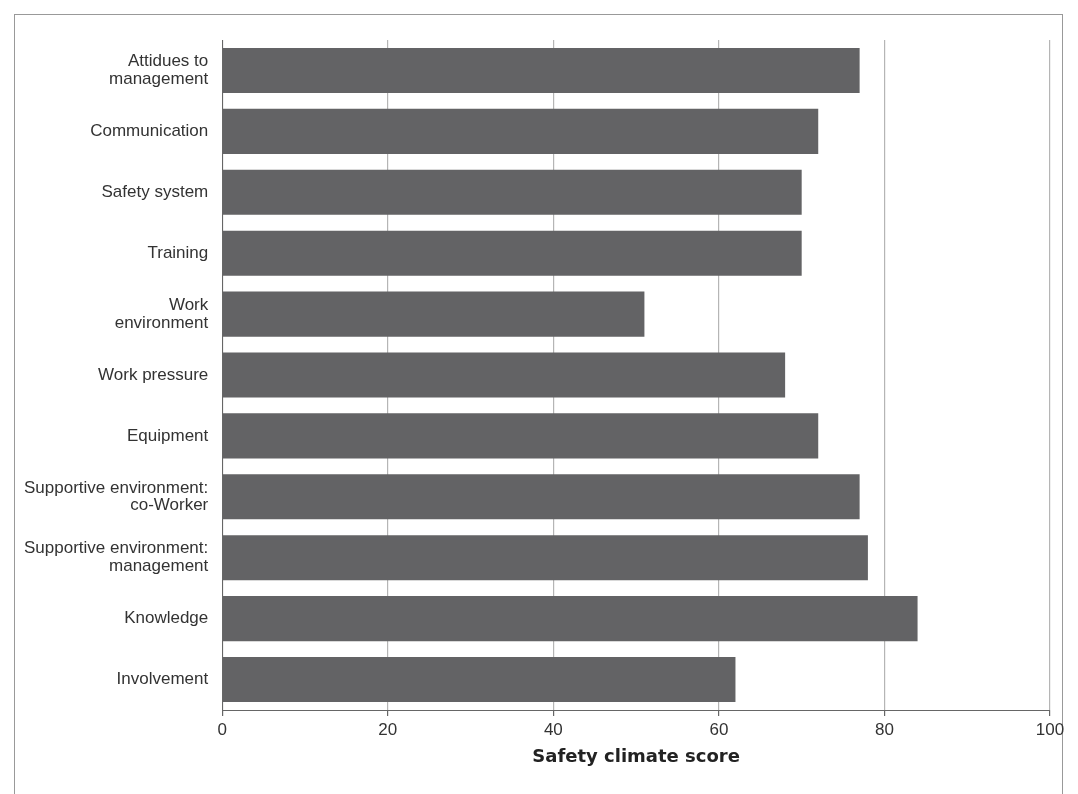  I want to click on x-tick-label: 0, so click(222, 729).